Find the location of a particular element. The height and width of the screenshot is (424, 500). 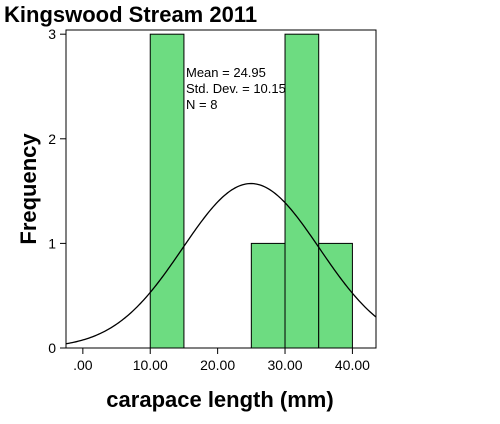

stat-std-dev: Std. Dev. = 10.15 is located at coordinates (236, 88).